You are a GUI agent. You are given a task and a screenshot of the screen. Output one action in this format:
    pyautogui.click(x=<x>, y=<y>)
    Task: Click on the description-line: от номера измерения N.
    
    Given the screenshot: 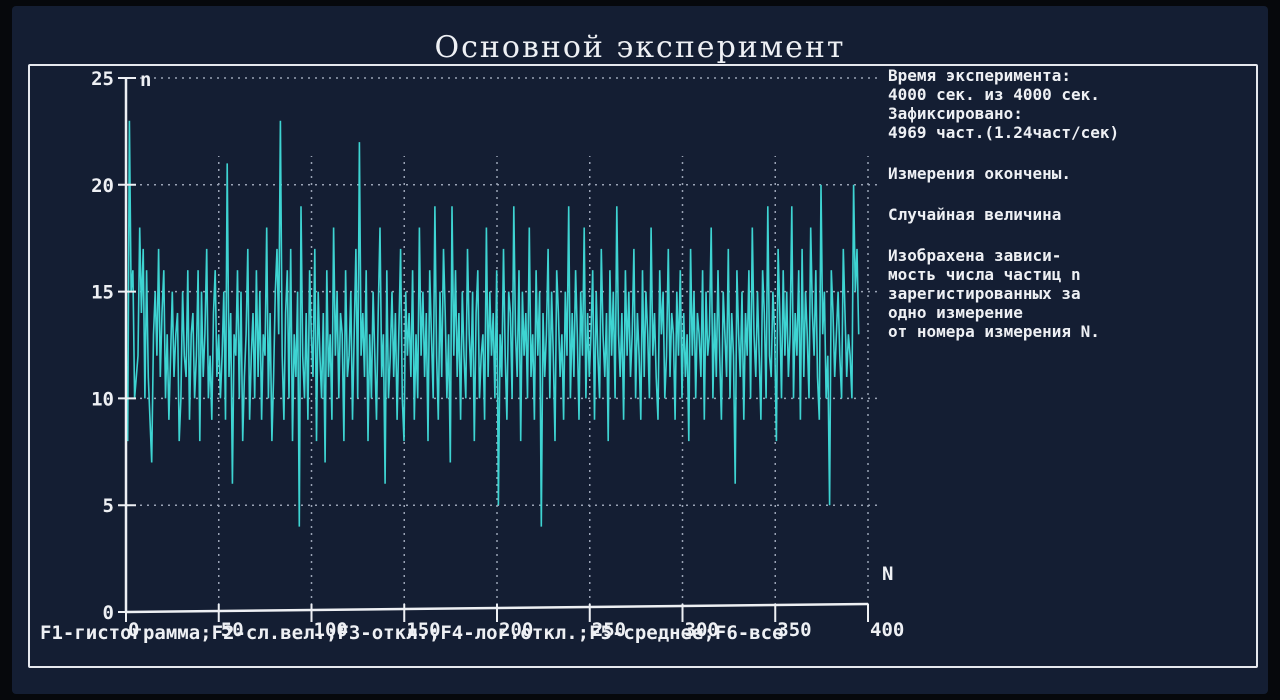 What is the action you would take?
    pyautogui.click(x=994, y=331)
    